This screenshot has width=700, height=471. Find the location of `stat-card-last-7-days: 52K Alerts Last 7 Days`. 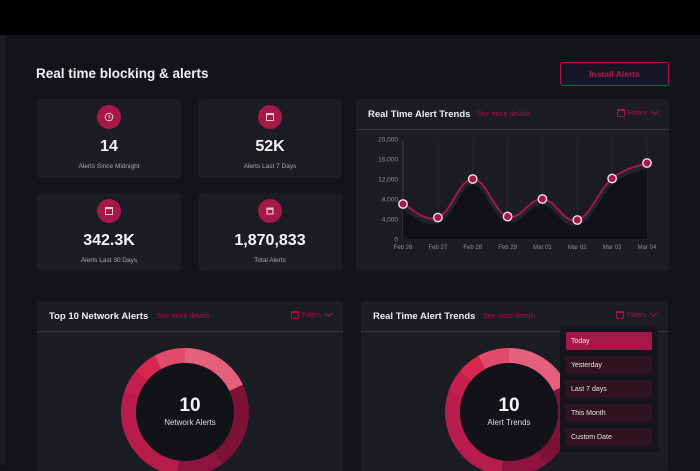

stat-card-last-7-days: 52K Alerts Last 7 Days is located at coordinates (270, 138).